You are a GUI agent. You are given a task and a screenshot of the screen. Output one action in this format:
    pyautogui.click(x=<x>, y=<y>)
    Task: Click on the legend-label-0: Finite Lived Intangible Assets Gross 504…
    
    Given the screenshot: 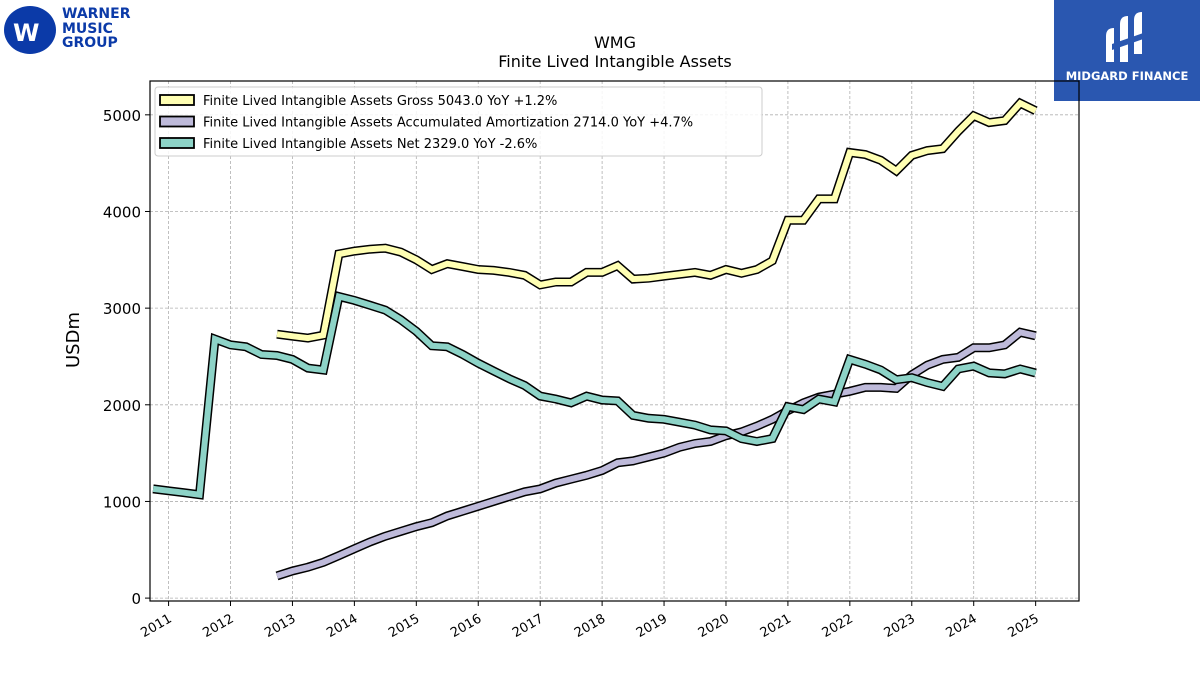 What is the action you would take?
    pyautogui.click(x=380, y=101)
    